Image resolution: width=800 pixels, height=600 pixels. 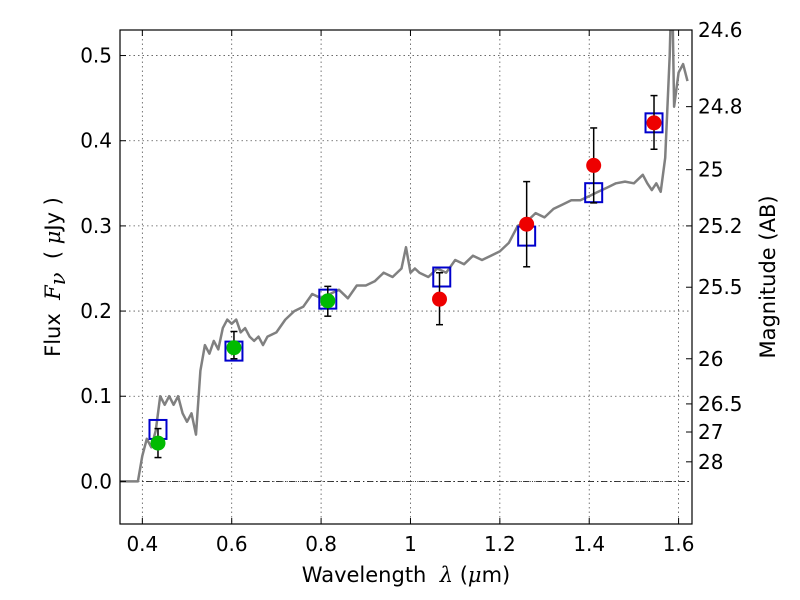 What do you see at coordinates (406, 575) in the screenshot?
I see `x-axis-label: Wavelength λ (μm)` at bounding box center [406, 575].